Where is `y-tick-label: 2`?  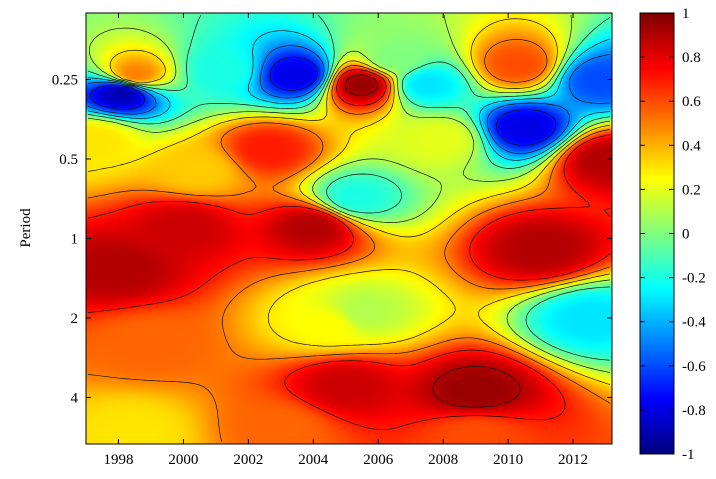 y-tick-label: 2 is located at coordinates (75, 319).